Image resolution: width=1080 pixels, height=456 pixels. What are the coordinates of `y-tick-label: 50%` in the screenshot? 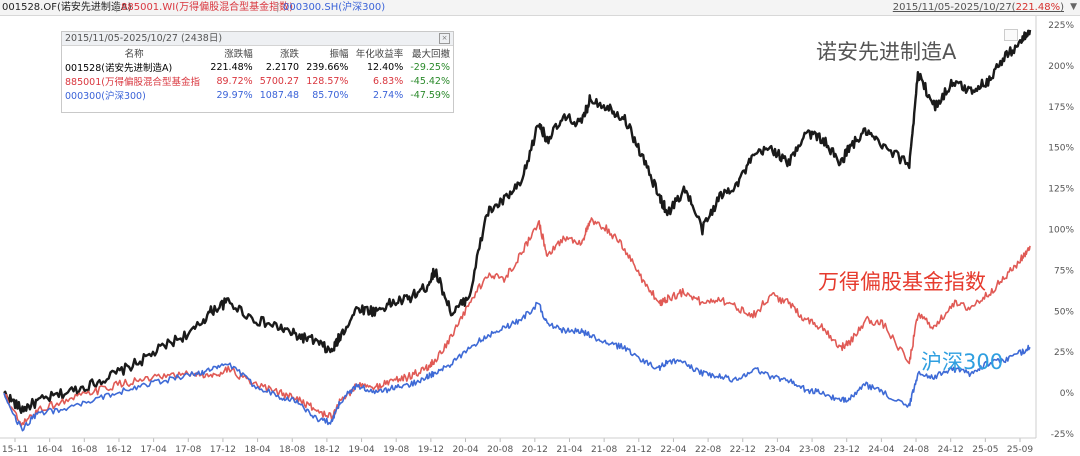 It's located at (1064, 312).